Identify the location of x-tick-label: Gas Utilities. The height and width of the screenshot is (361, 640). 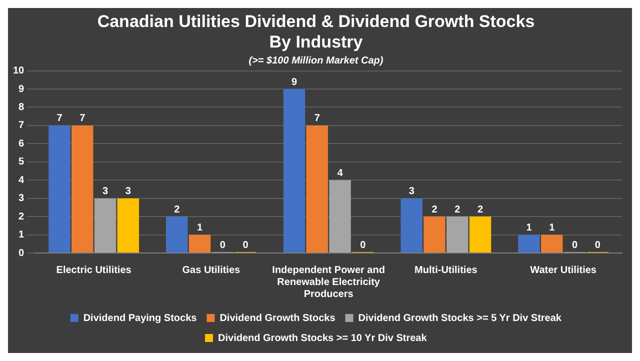
(211, 270).